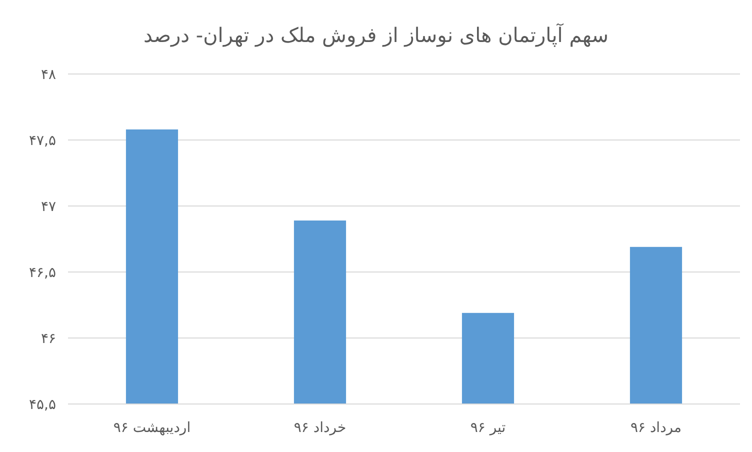 The width and height of the screenshot is (752, 452). What do you see at coordinates (42, 140) in the screenshot?
I see `y-tick-label: ۴۷,۵` at bounding box center [42, 140].